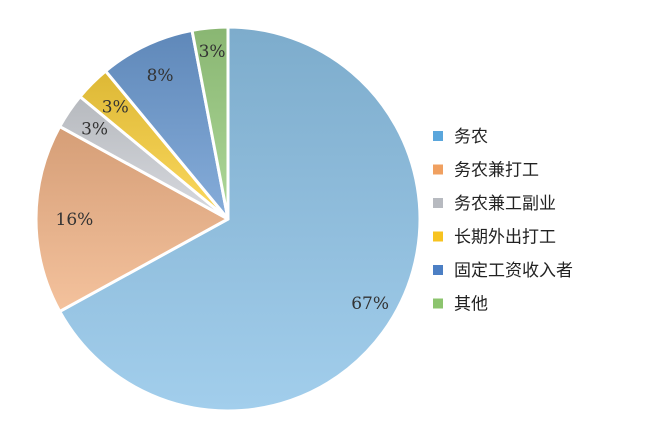 This screenshot has width=650, height=435. What do you see at coordinates (370, 304) in the screenshot?
I see `data-label-1: 67%` at bounding box center [370, 304].